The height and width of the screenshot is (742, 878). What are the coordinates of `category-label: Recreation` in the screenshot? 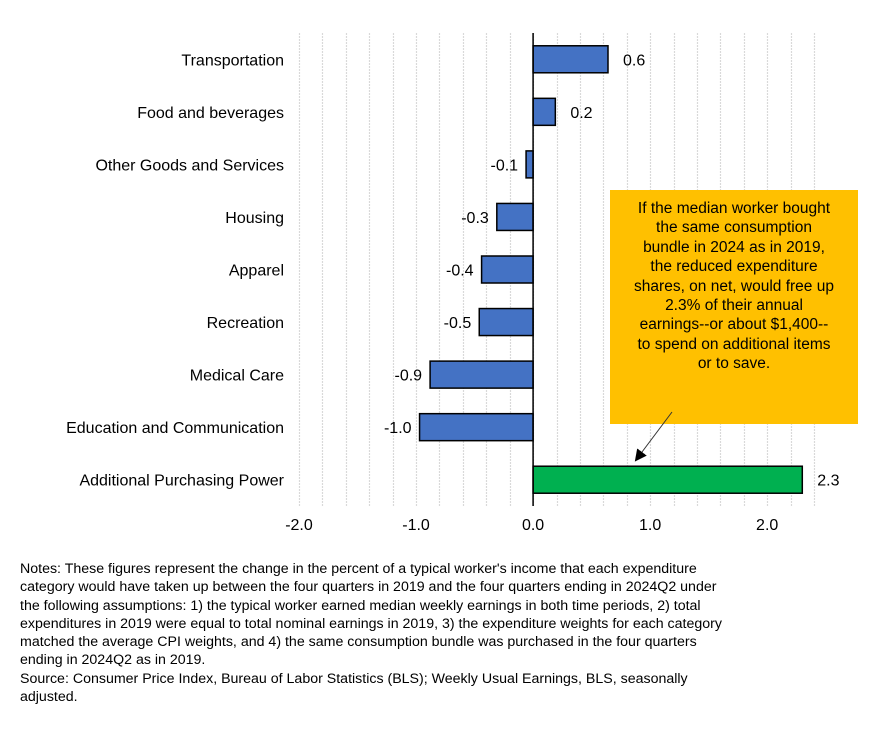 It's located at (245, 323).